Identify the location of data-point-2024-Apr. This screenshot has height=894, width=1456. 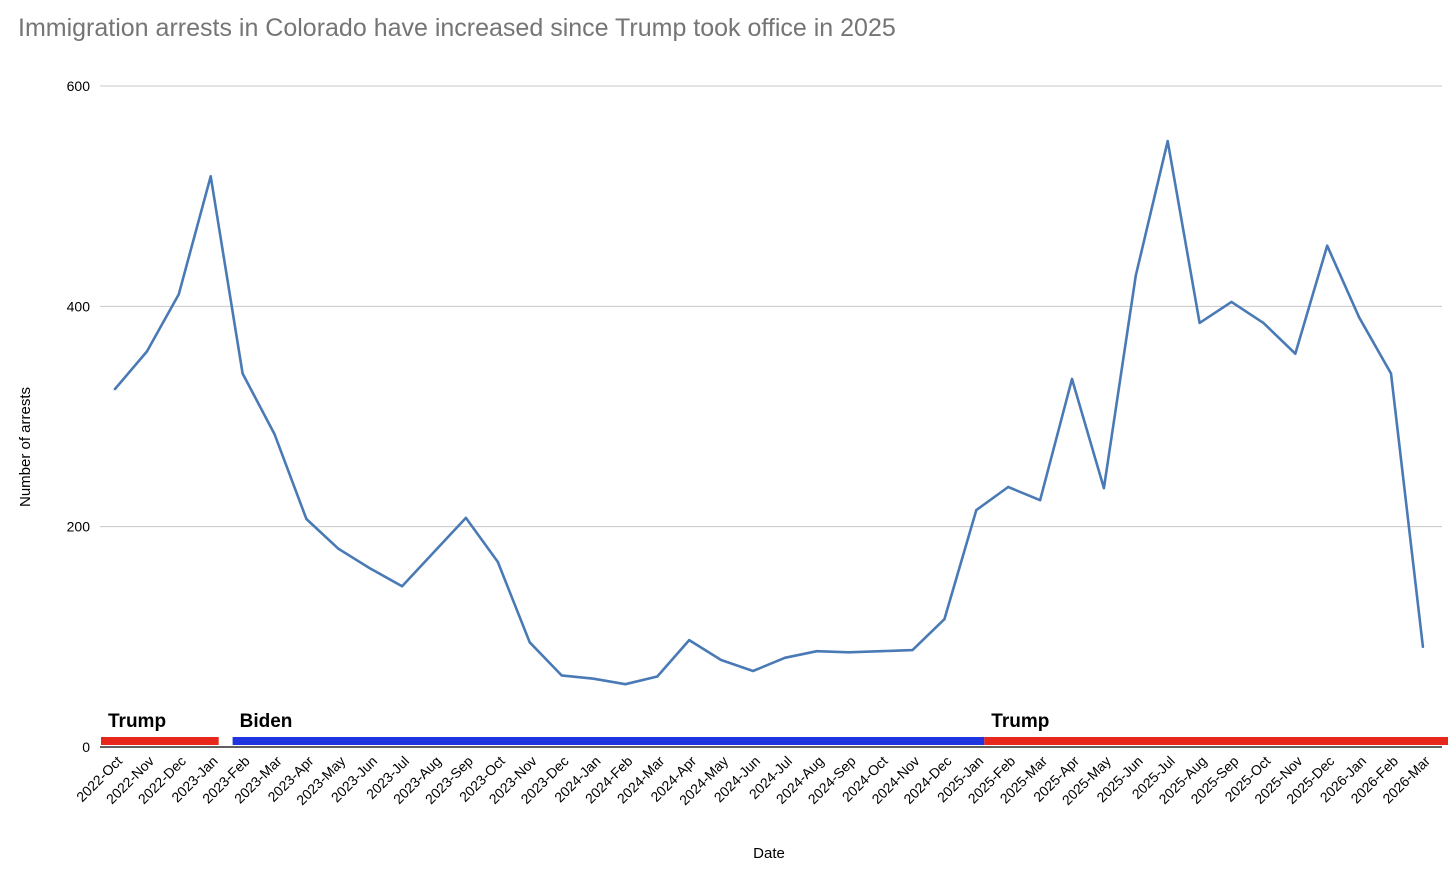
(689, 640).